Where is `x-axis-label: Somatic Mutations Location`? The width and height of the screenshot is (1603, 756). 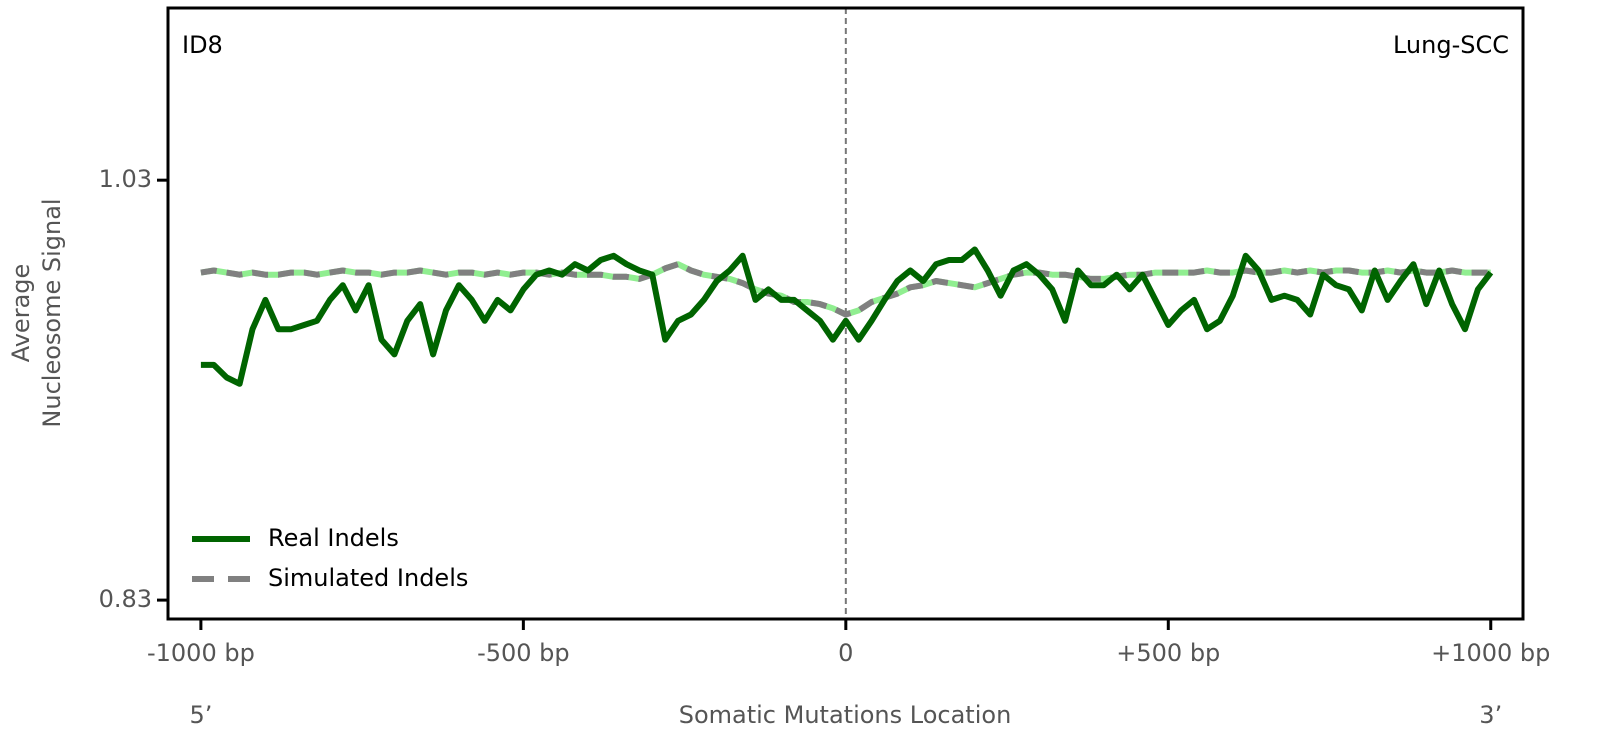
x-axis-label: Somatic Mutations Location is located at coordinates (845, 715).